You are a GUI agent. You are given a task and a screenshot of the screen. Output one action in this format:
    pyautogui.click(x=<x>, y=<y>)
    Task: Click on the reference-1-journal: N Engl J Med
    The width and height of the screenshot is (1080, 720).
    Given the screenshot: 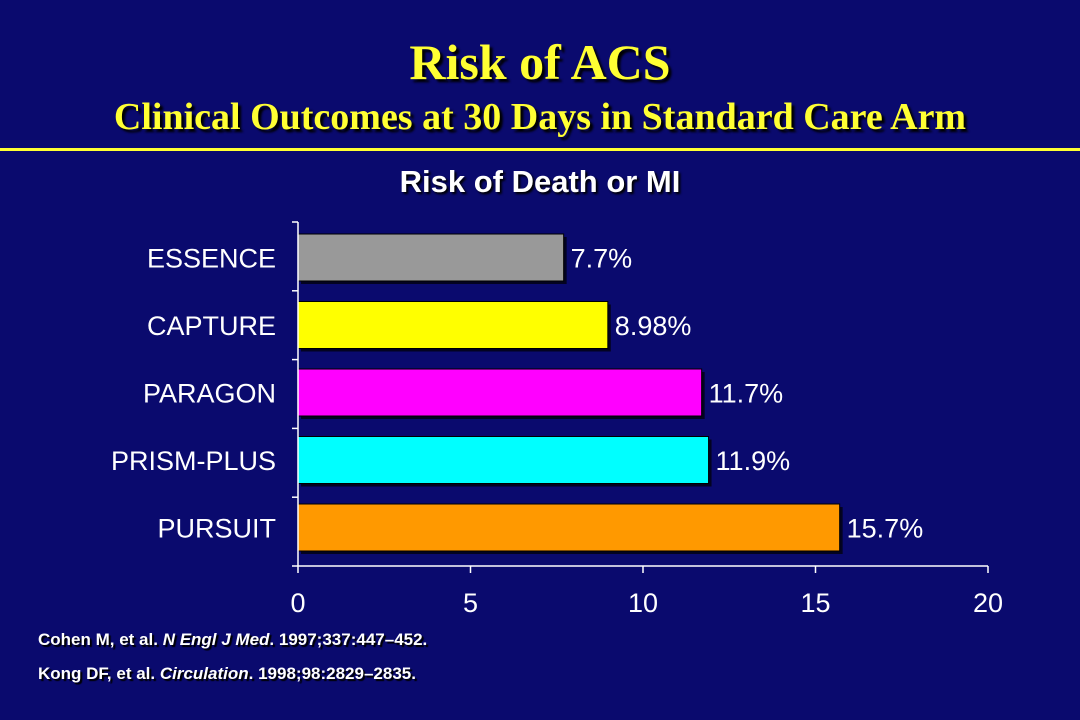 What is the action you would take?
    pyautogui.click(x=216, y=639)
    